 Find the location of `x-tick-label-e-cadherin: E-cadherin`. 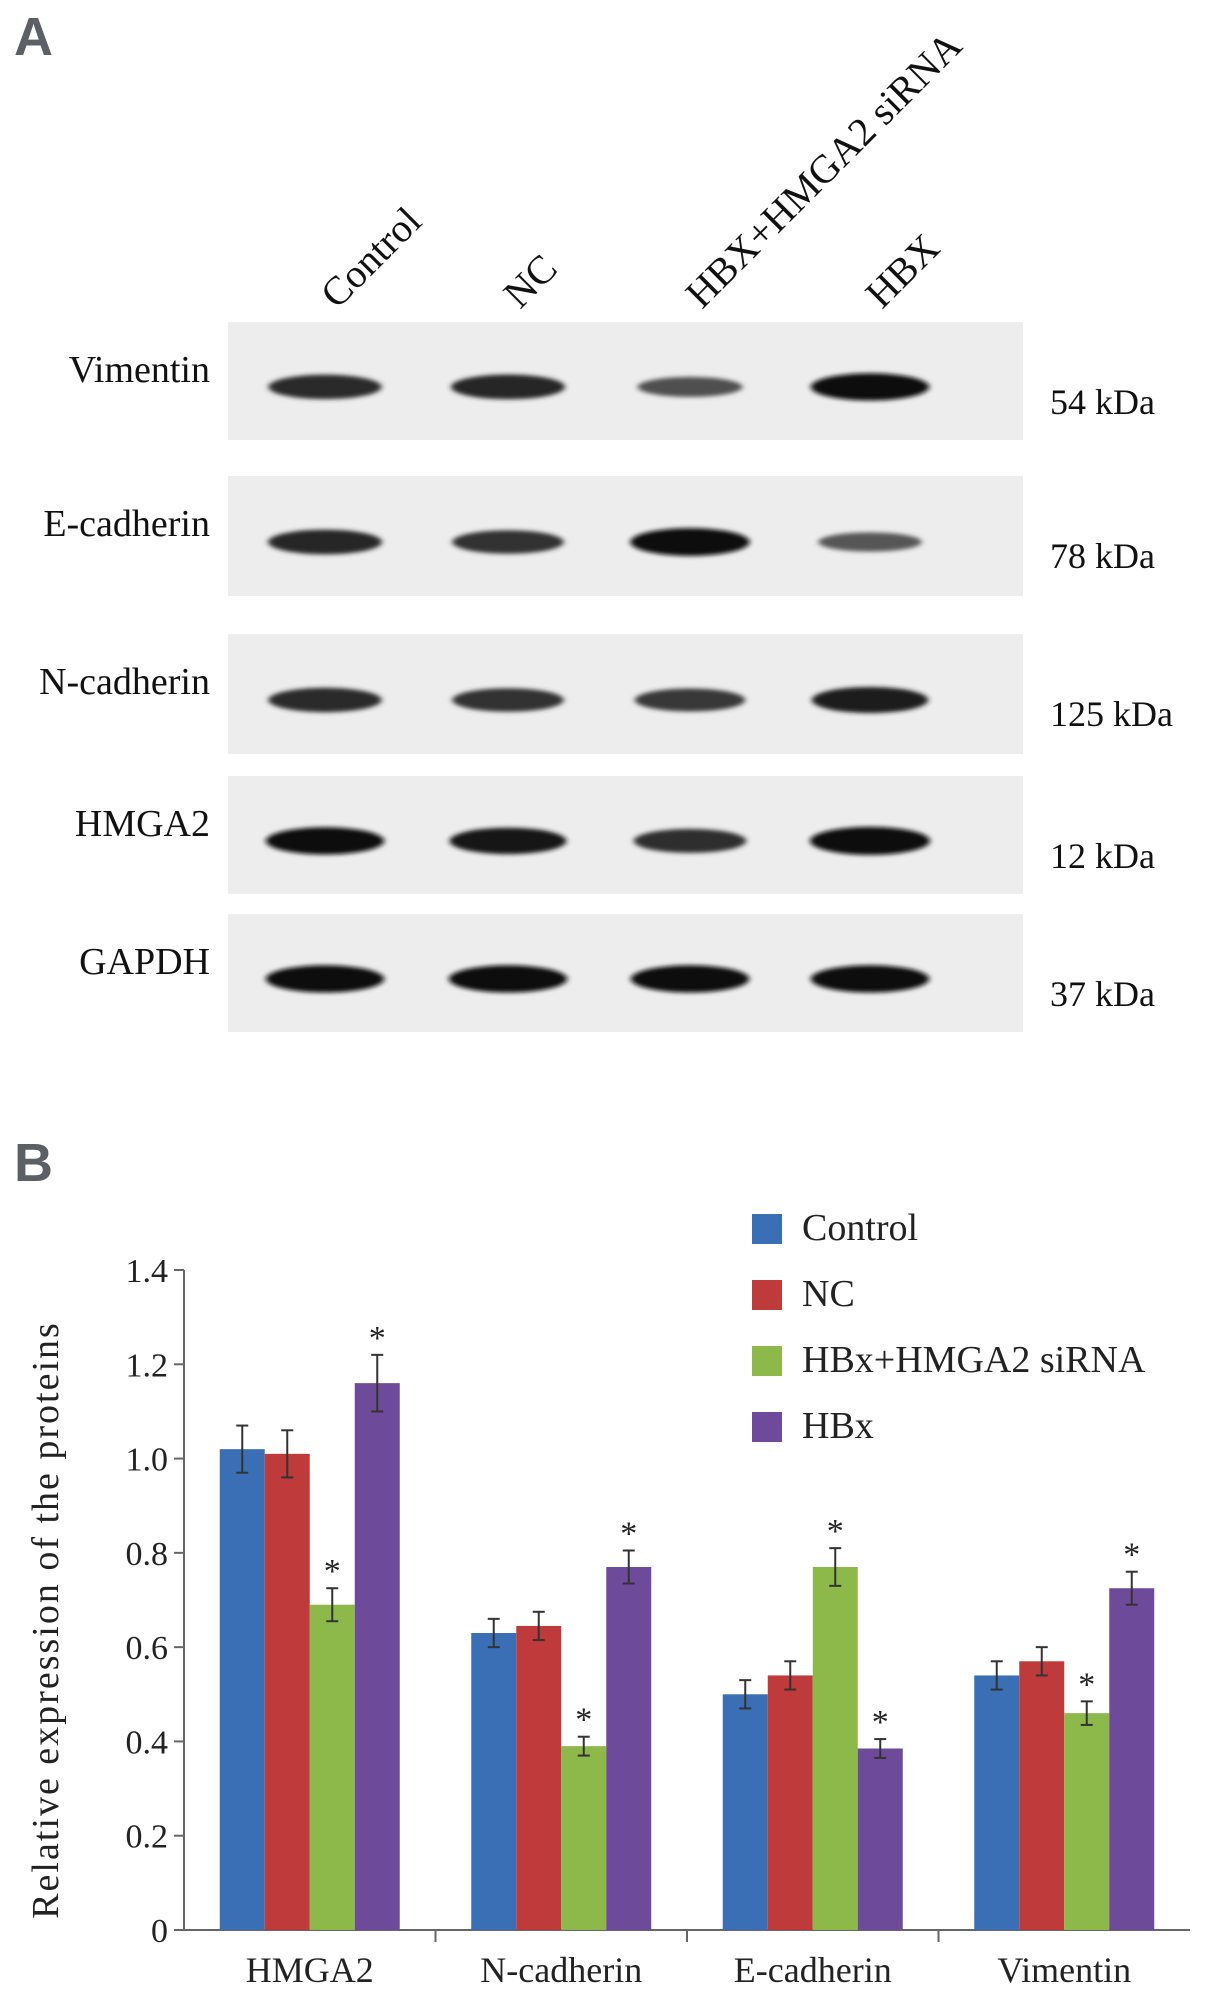

x-tick-label-e-cadherin: E-cadherin is located at coordinates (813, 1970).